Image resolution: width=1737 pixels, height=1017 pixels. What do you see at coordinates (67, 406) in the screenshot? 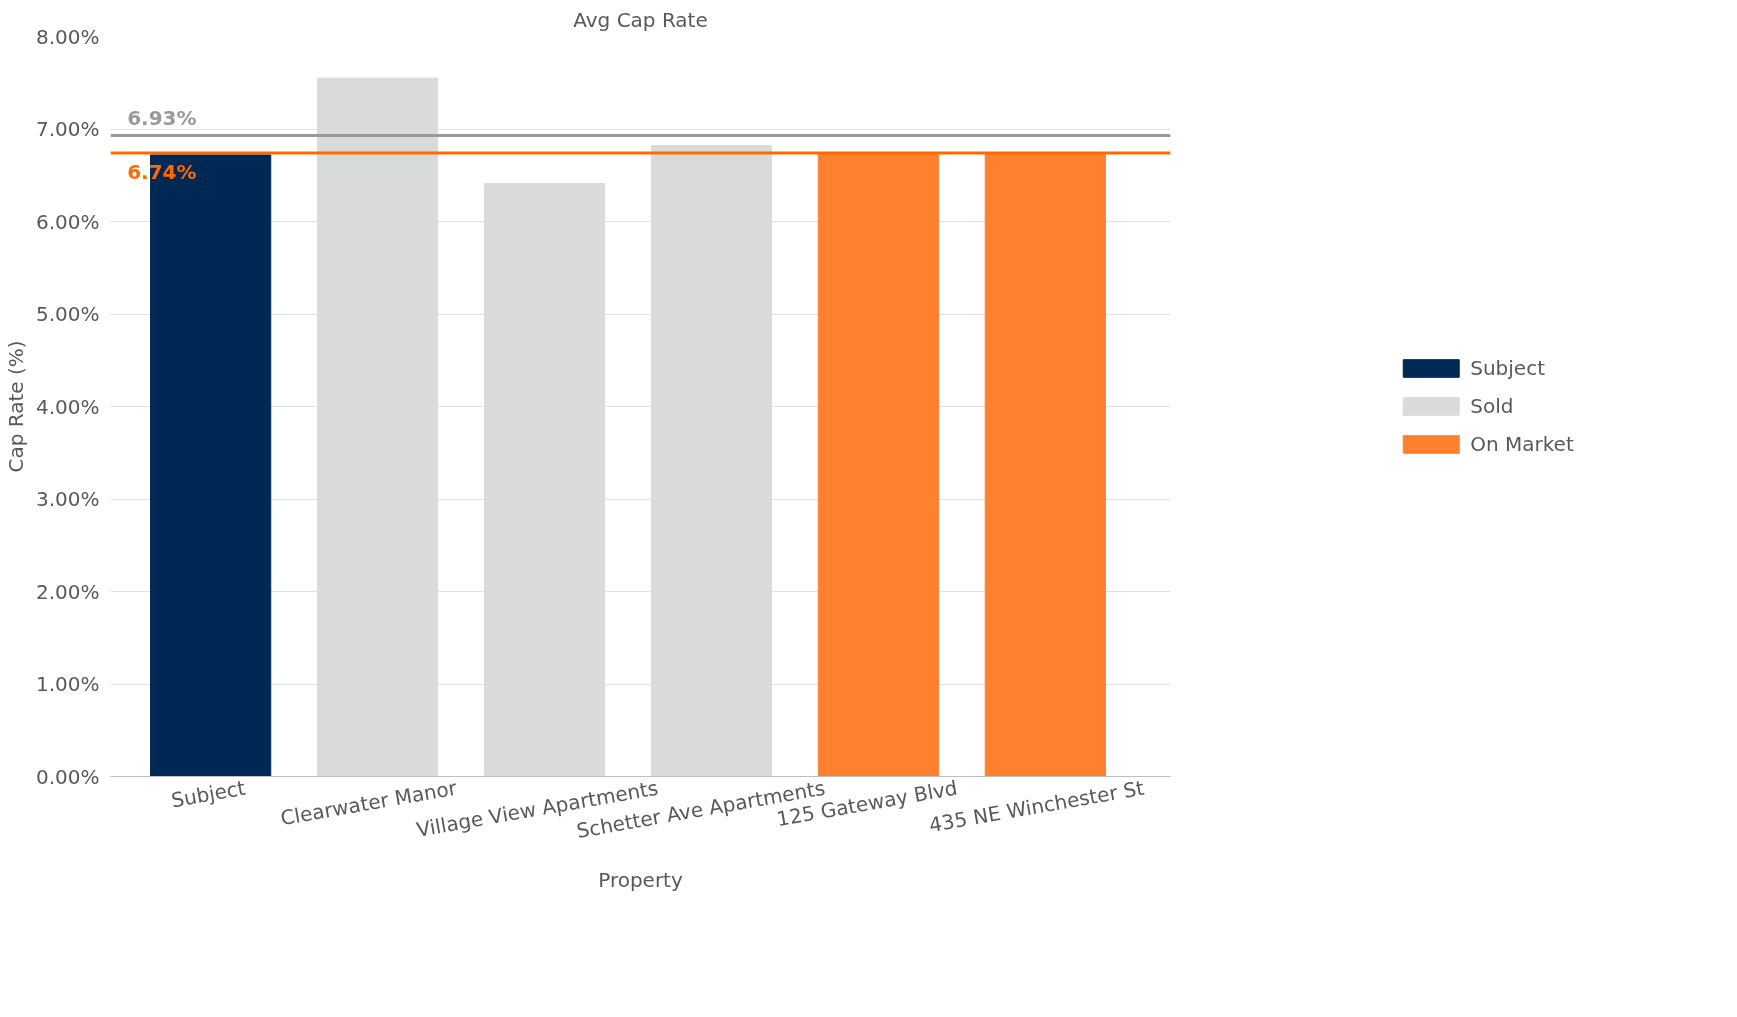
I see `y-tick-label: 4.00%` at bounding box center [67, 406].